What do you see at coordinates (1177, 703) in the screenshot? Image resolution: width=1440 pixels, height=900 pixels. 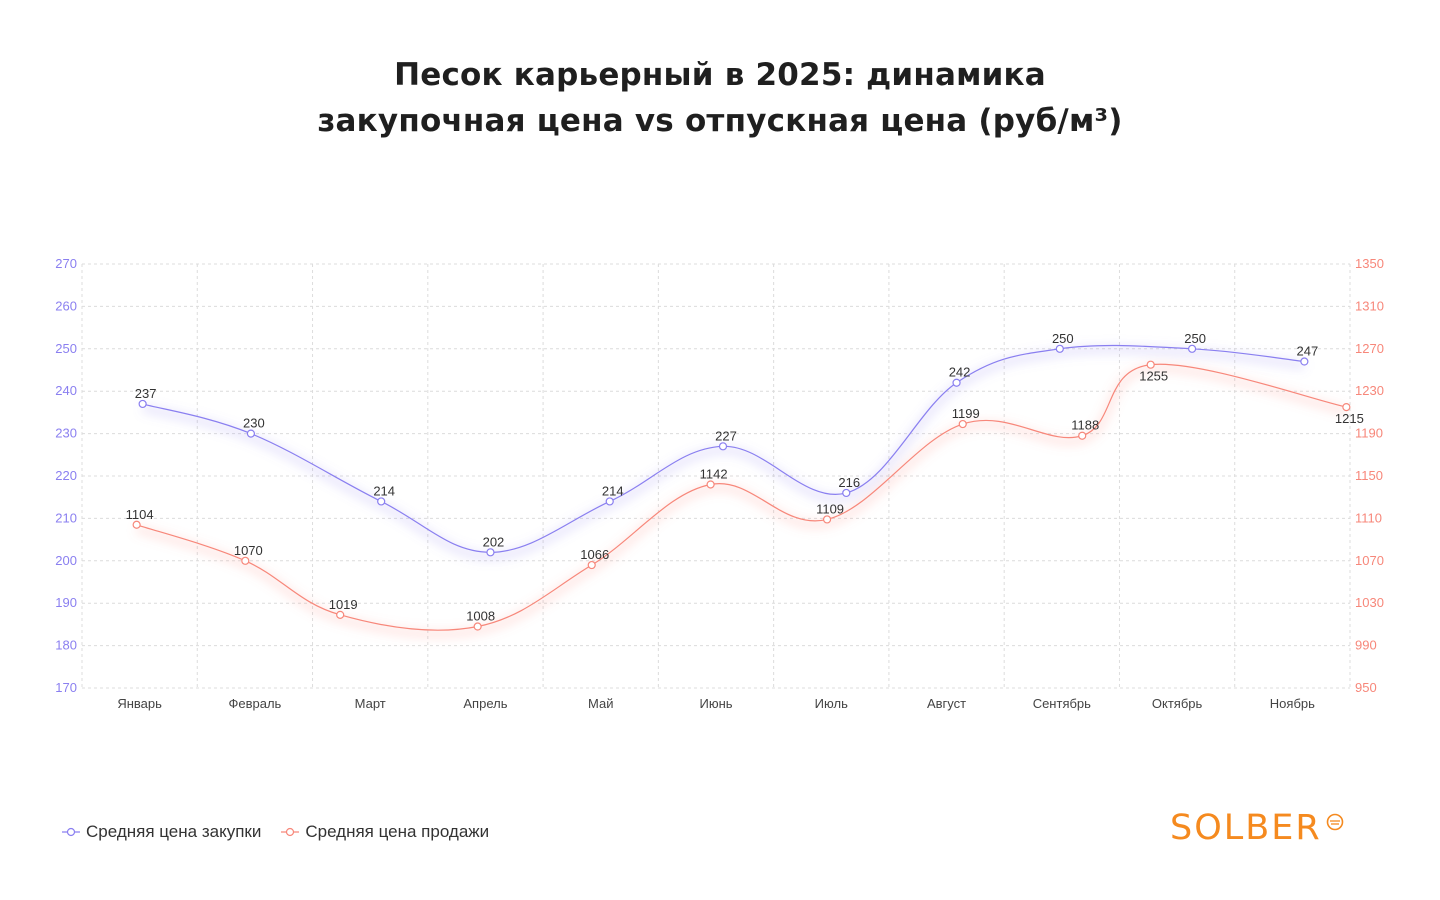 I see `x-tick-label: Октябрь` at bounding box center [1177, 703].